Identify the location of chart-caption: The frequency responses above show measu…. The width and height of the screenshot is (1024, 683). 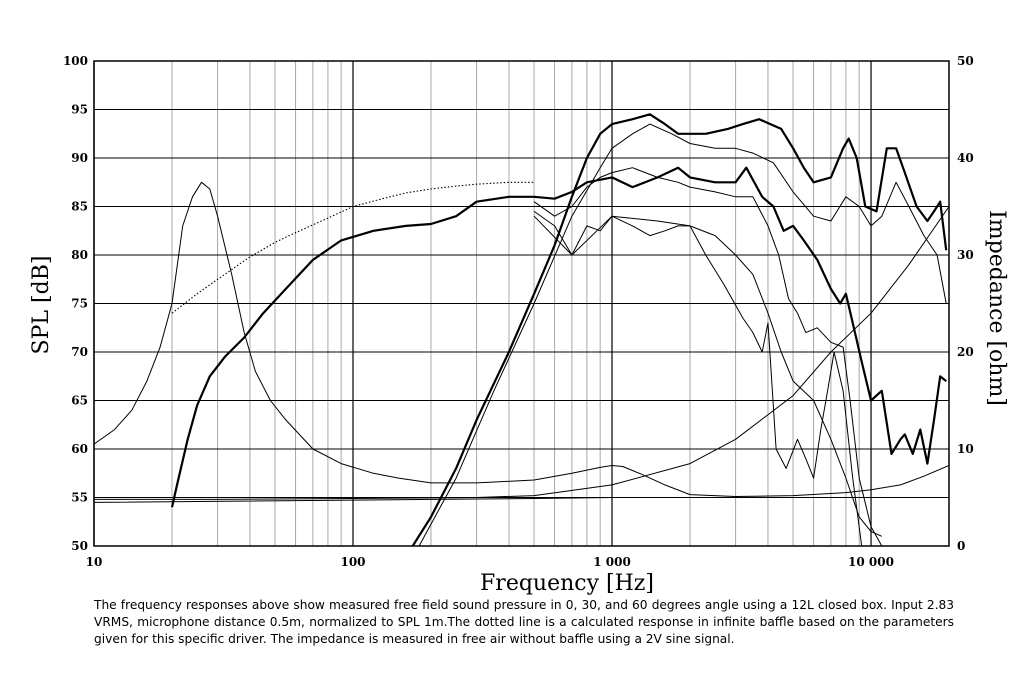
(524, 622).